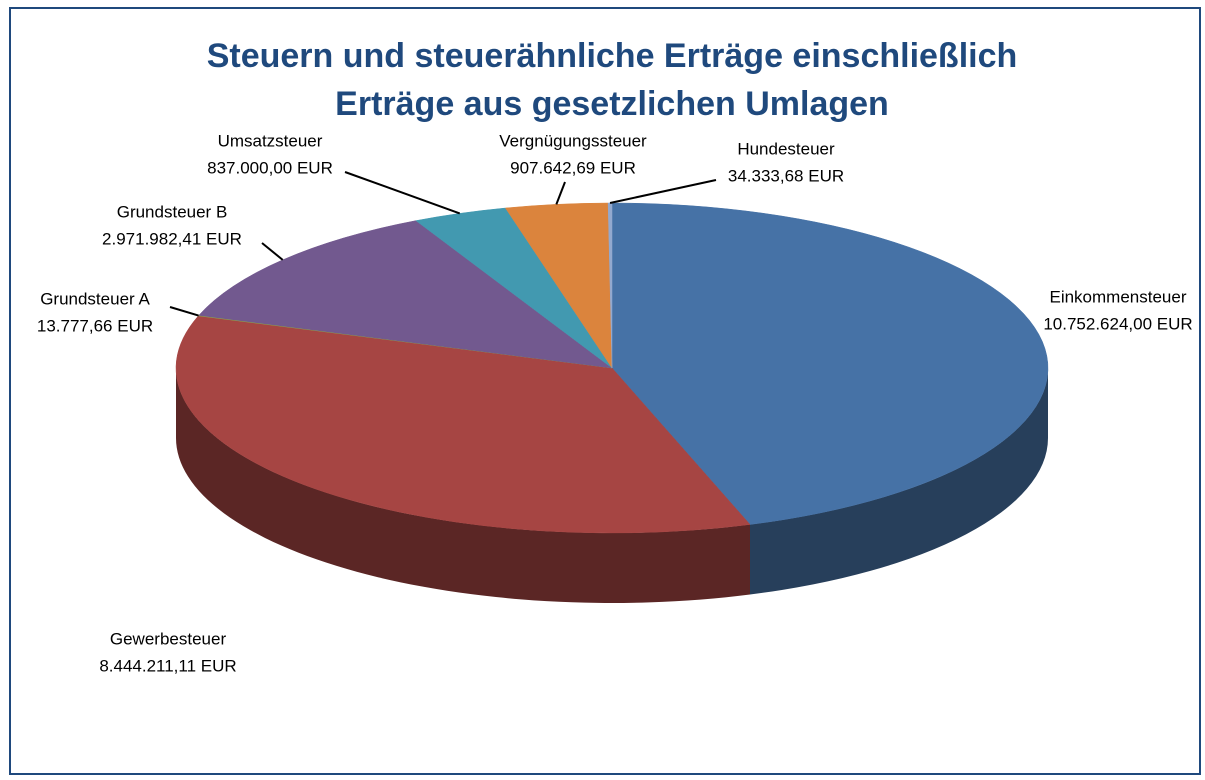  What do you see at coordinates (168, 638) in the screenshot?
I see `slice-label: Gewerbesteuer` at bounding box center [168, 638].